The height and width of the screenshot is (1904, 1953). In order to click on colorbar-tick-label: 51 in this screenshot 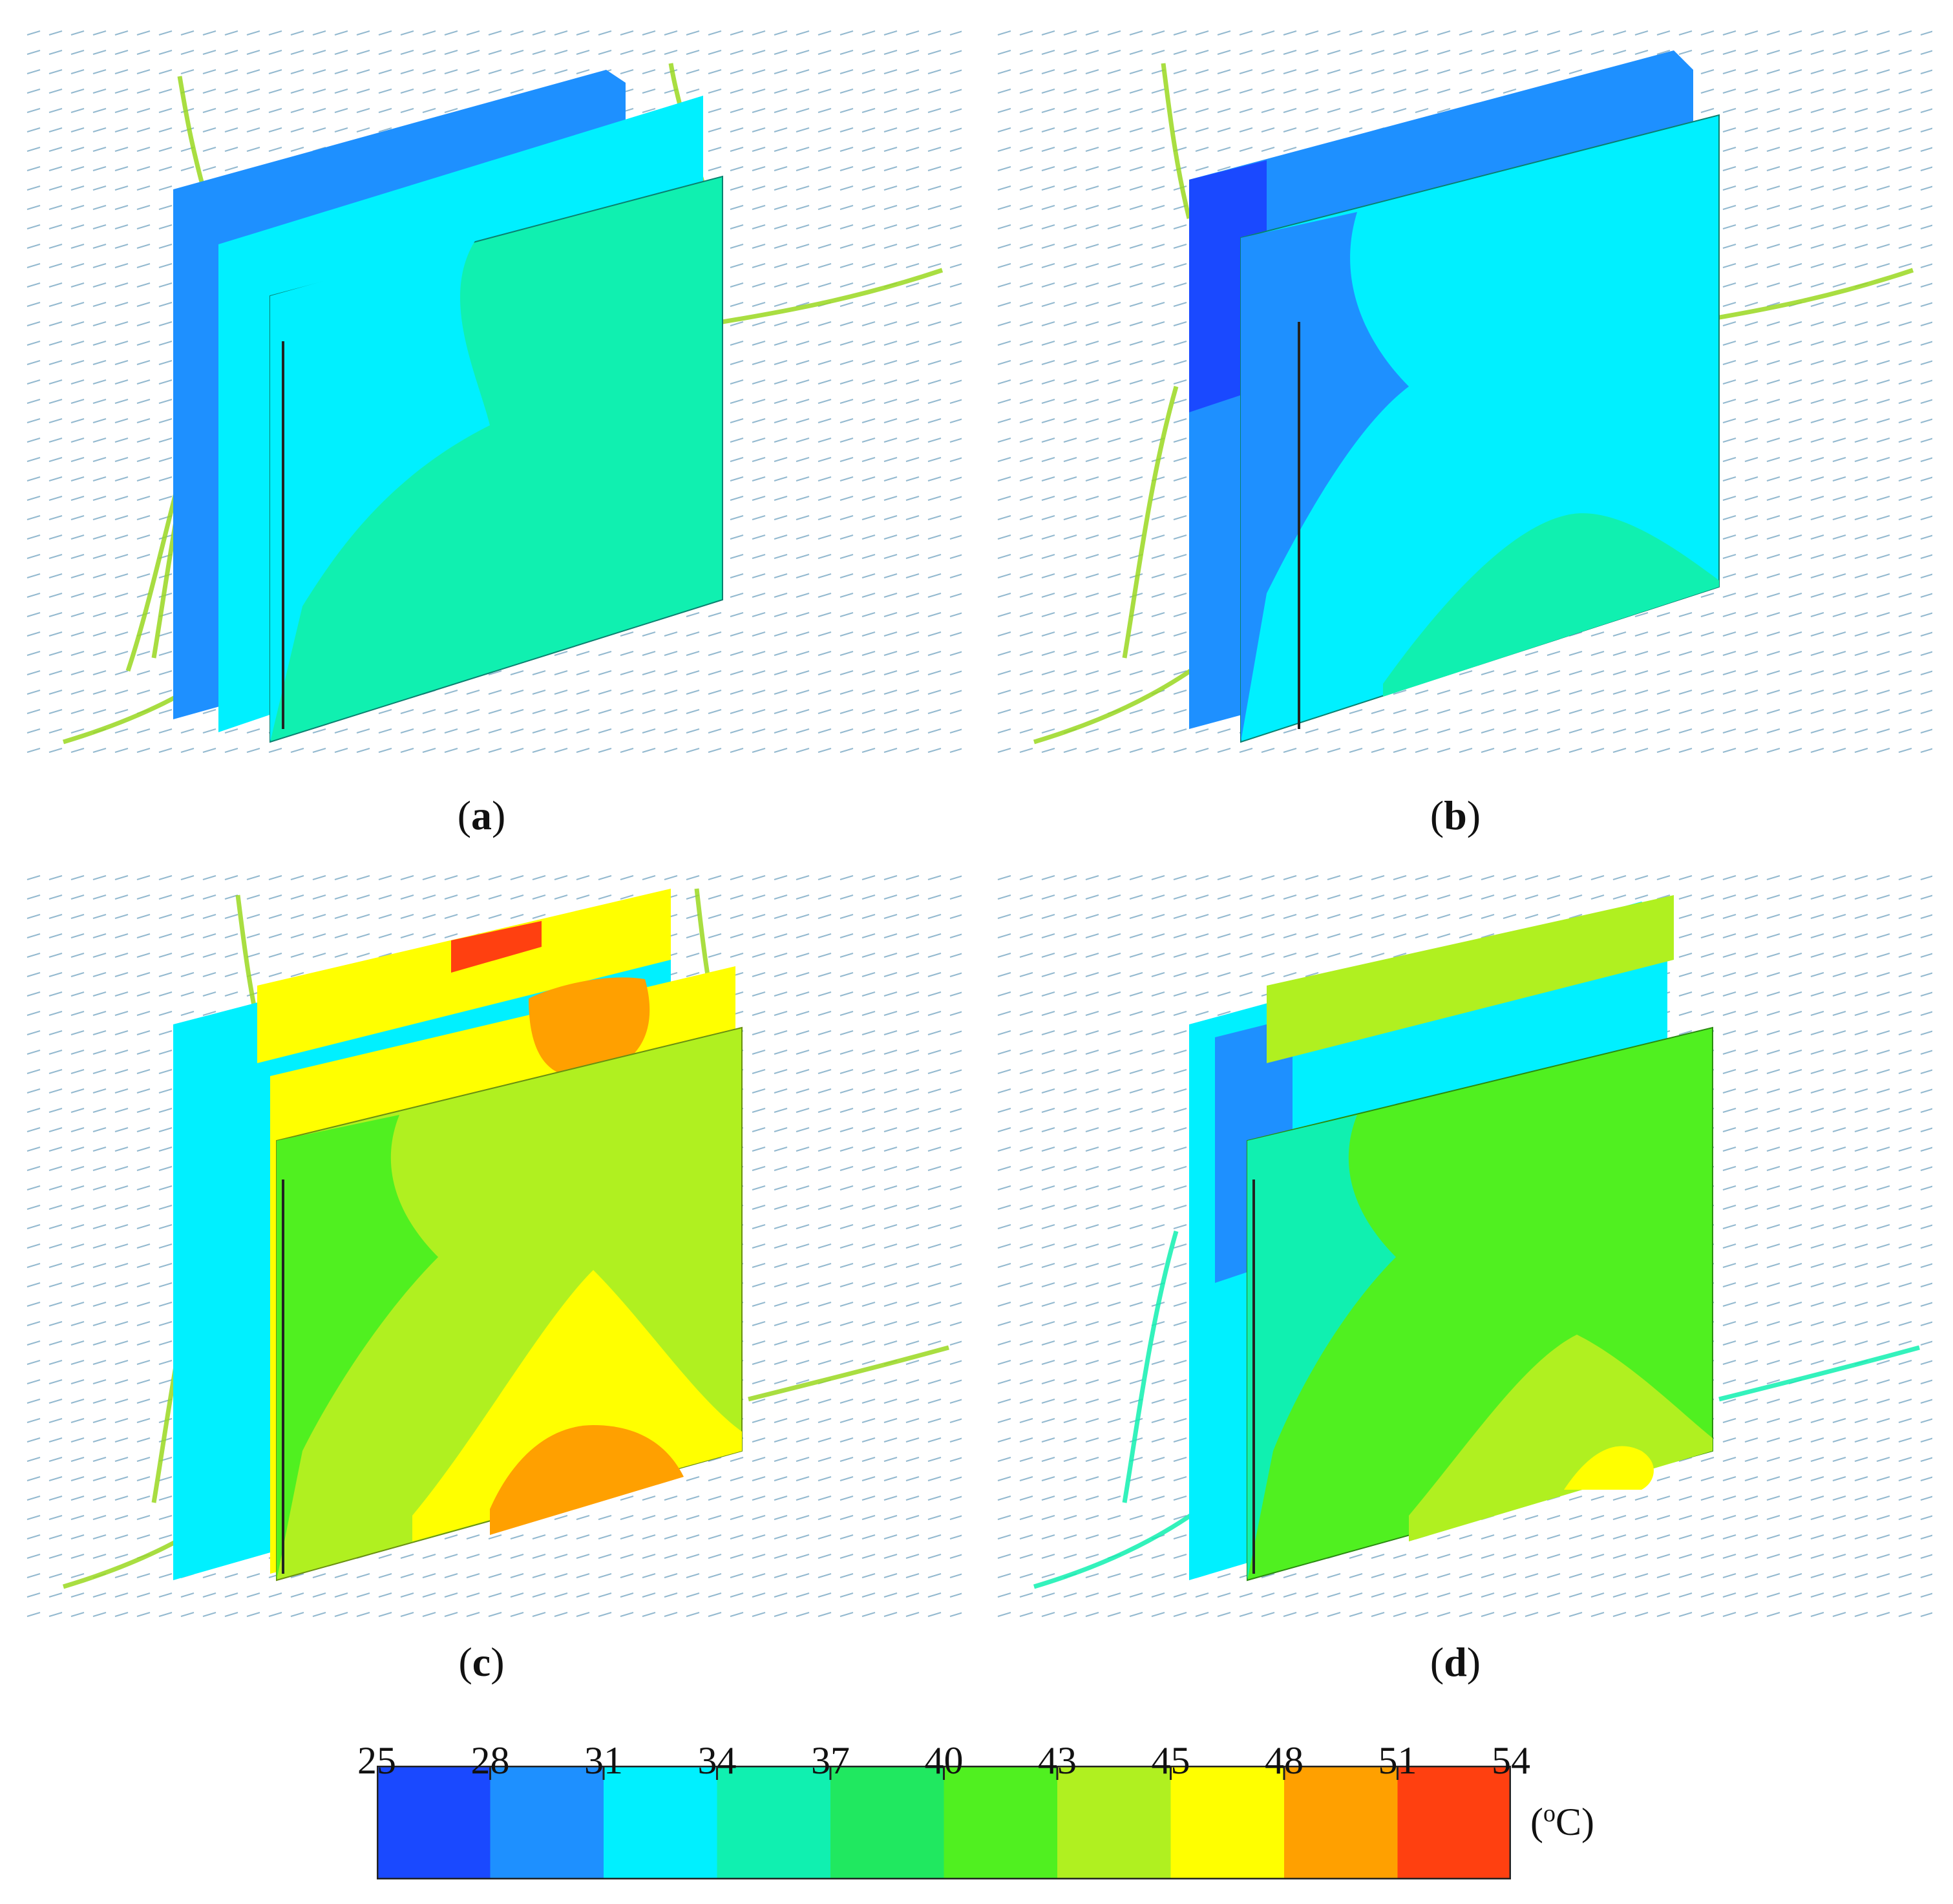, I will do `click(1397, 1760)`.